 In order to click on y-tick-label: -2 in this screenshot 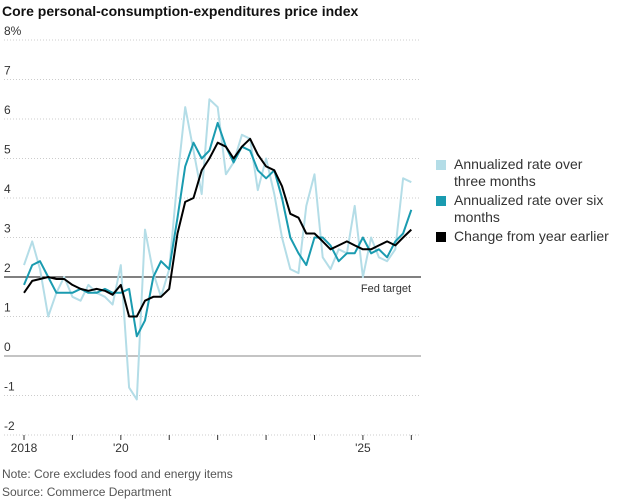, I will do `click(9, 426)`.